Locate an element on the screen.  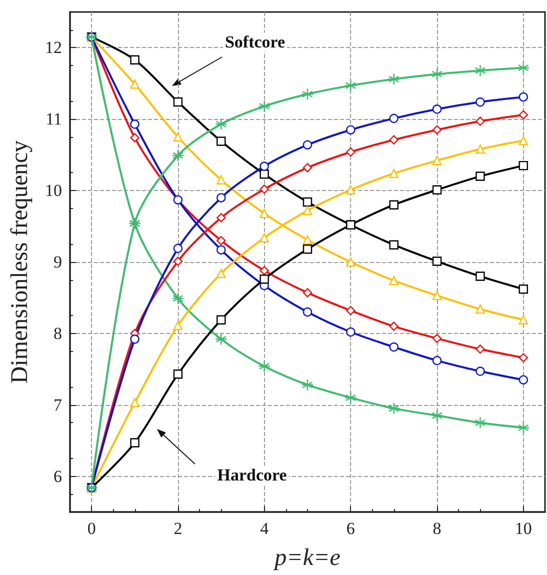
x-tick-label: 0 is located at coordinates (91, 528).